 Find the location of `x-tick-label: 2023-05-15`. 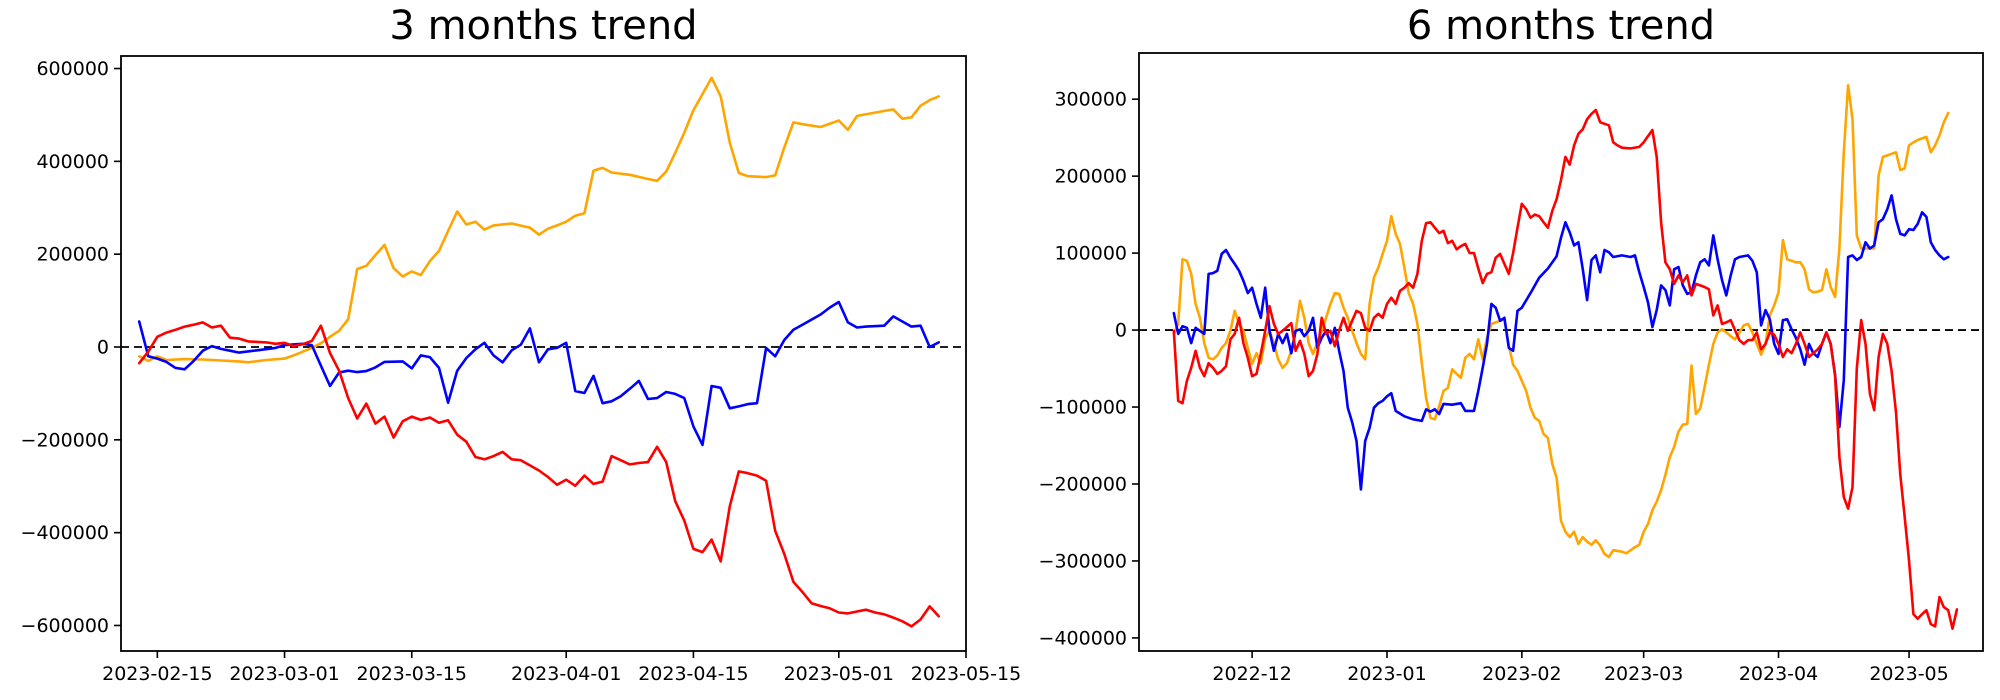

x-tick-label: 2023-05-15 is located at coordinates (966, 674).